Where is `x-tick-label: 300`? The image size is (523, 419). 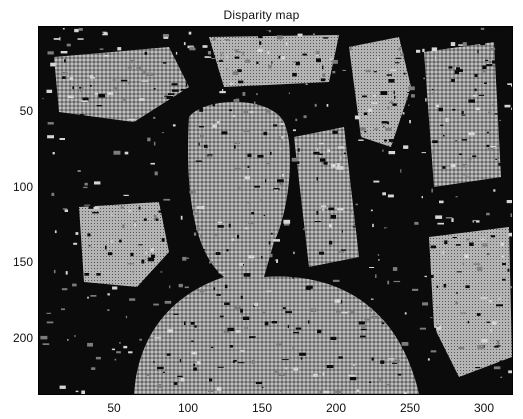
x-tick-label: 300 is located at coordinates (484, 408).